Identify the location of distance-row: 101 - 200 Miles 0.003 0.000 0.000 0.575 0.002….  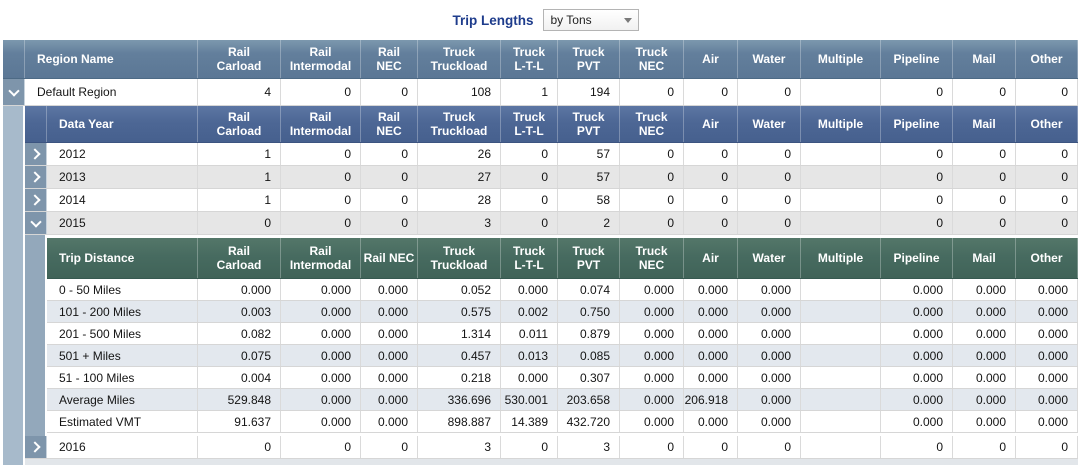
(562, 312).